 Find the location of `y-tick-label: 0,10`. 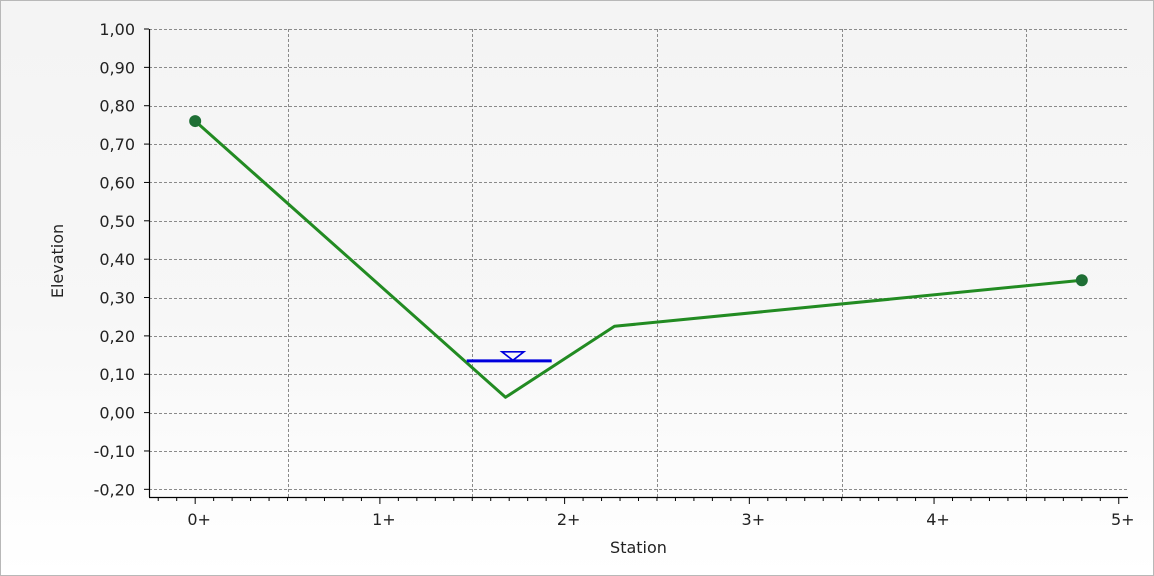

y-tick-label: 0,10 is located at coordinates (117, 374).